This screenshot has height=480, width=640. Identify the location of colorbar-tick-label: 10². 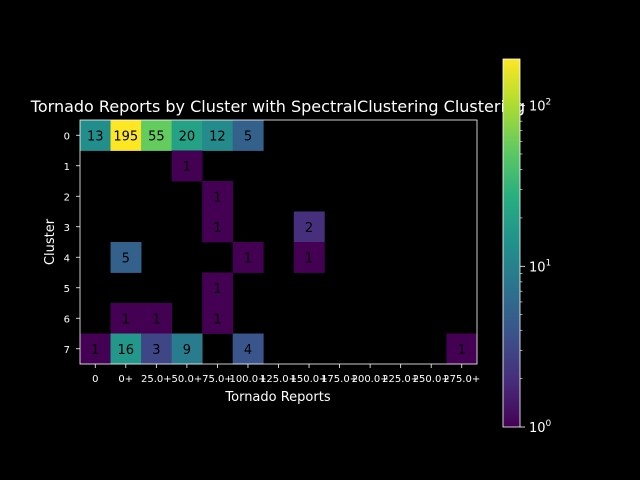
(540, 106).